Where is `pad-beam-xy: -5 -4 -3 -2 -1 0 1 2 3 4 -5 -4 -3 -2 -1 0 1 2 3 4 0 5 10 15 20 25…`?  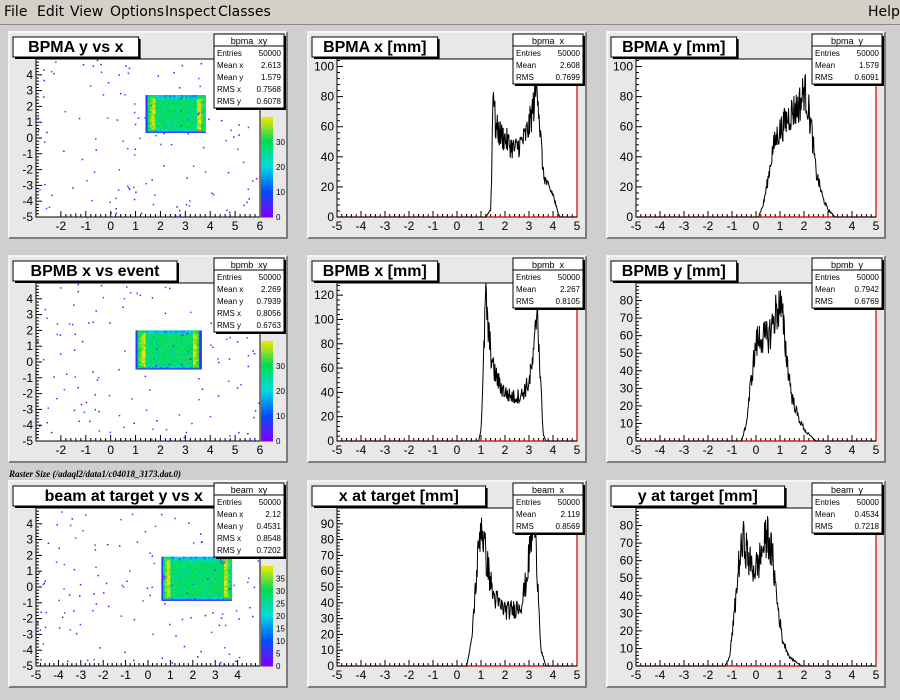 pad-beam-xy: -5 -4 -3 -2 -1 0 1 2 3 4 -5 -4 -3 -2 -1 0 1 2 3 4 0 5 10 15 20 25… is located at coordinates (148, 584).